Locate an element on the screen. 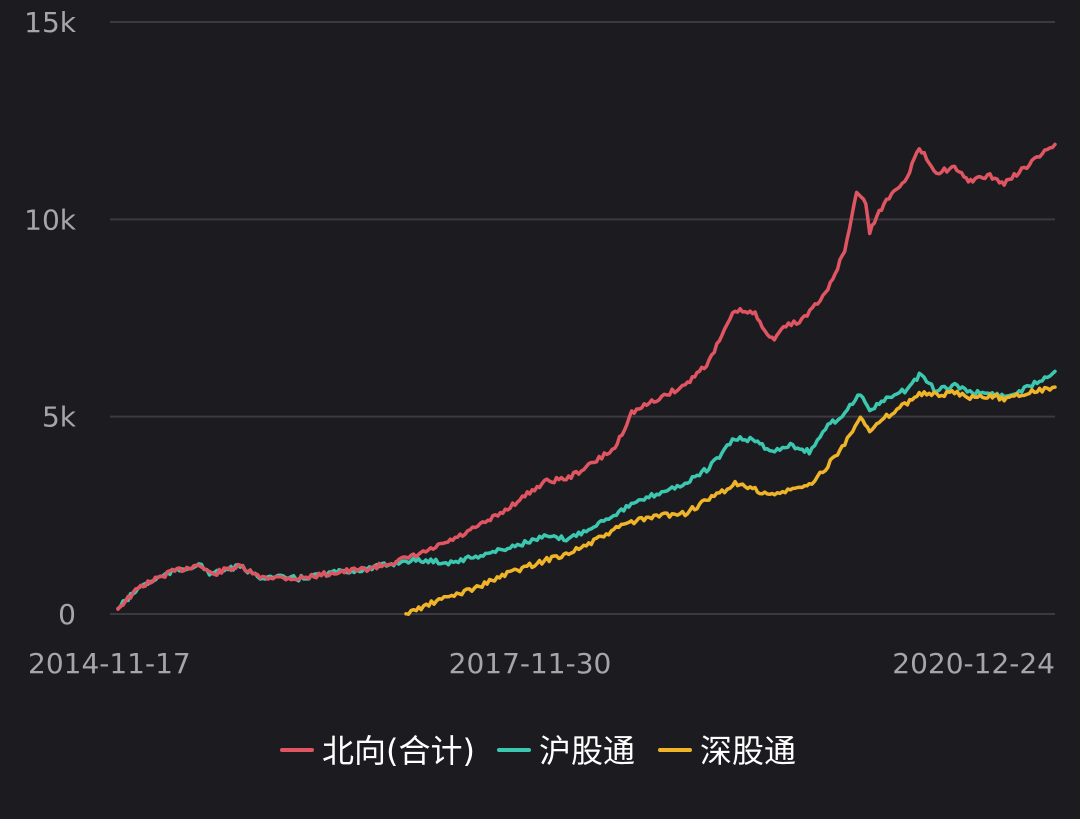  legend: 北向(合计) 沪股通 深股通 is located at coordinates (538, 751).